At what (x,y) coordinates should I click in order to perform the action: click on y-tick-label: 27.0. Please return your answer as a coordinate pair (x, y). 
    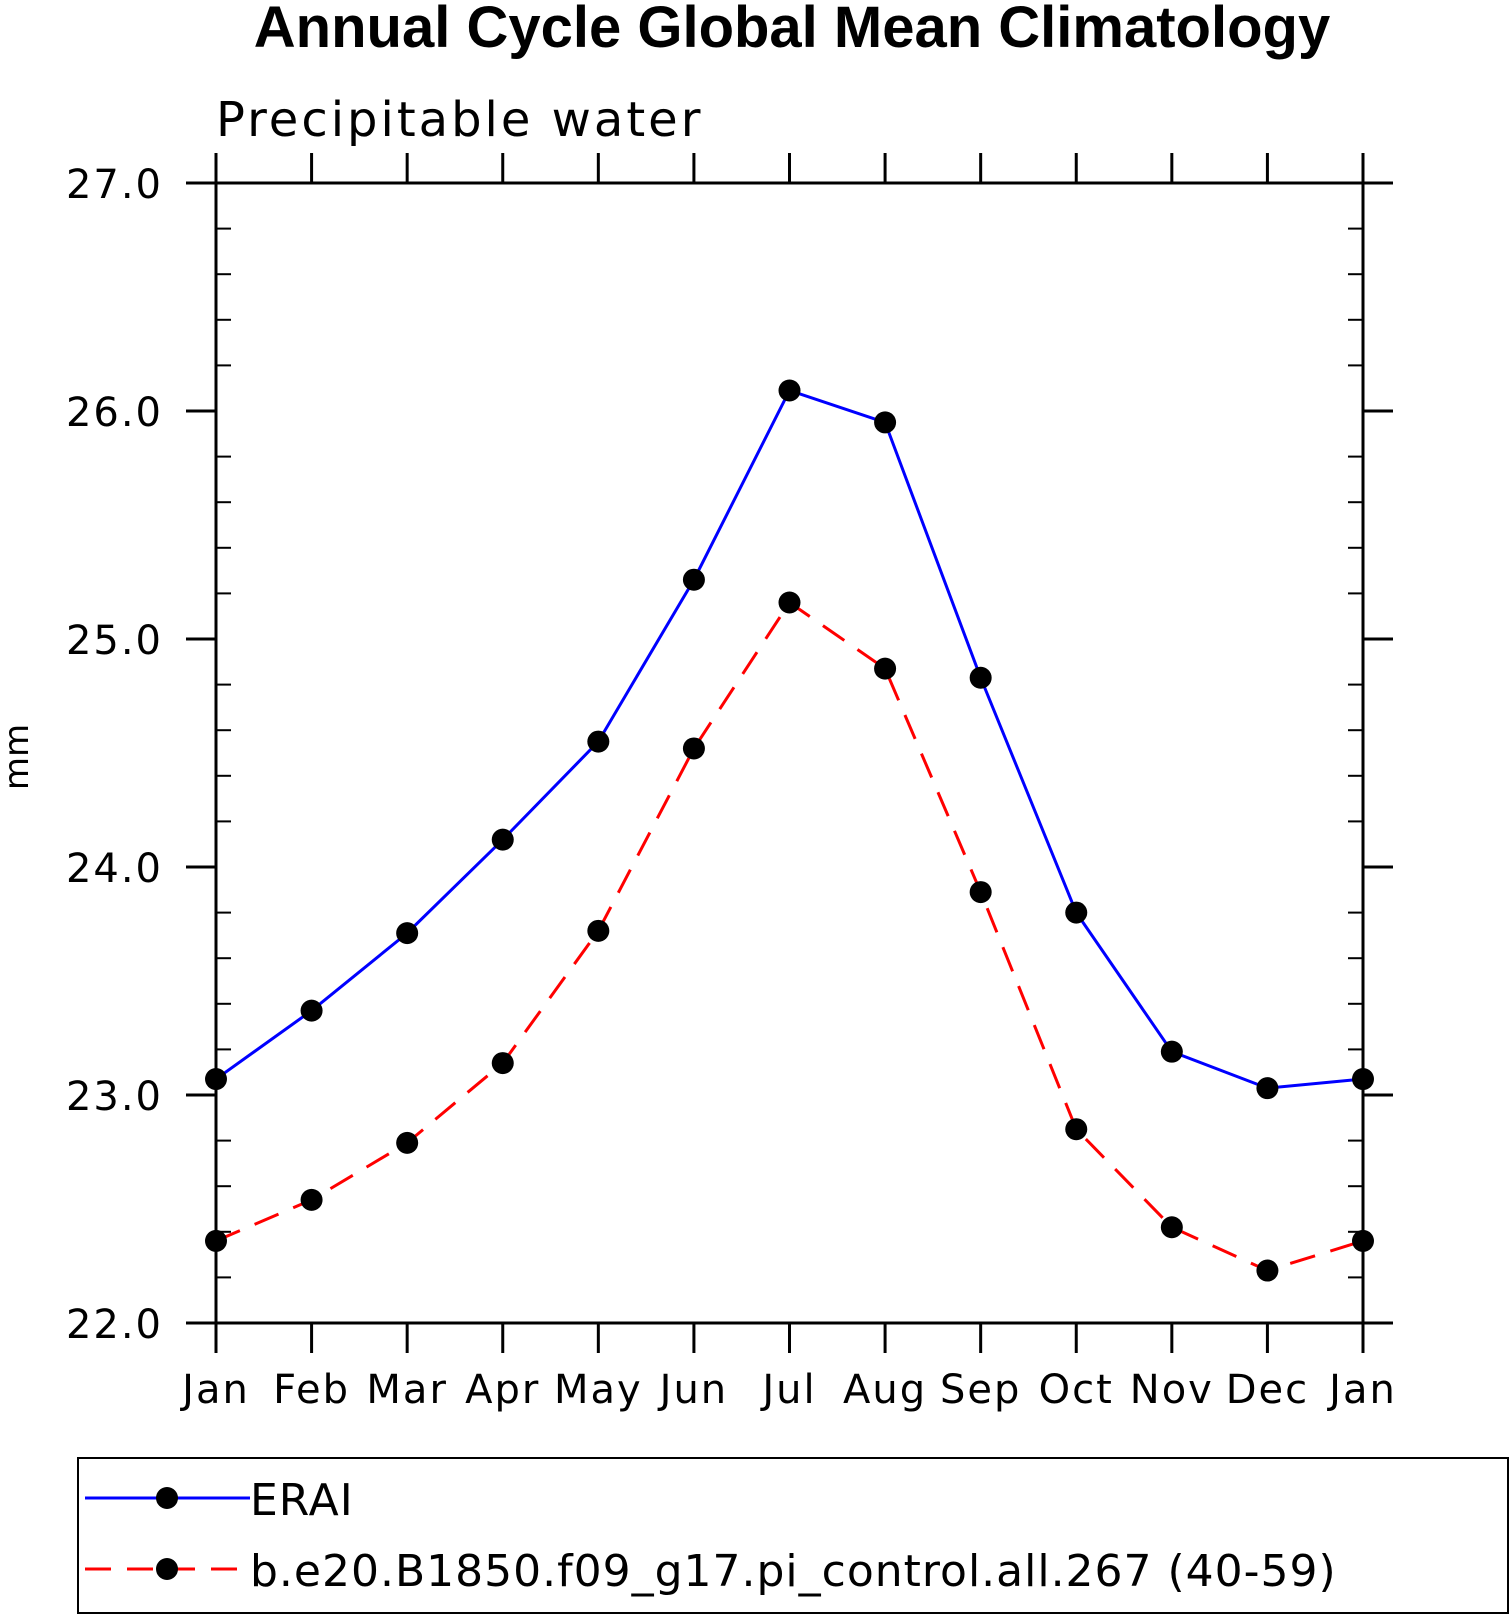
    Looking at the image, I should click on (114, 185).